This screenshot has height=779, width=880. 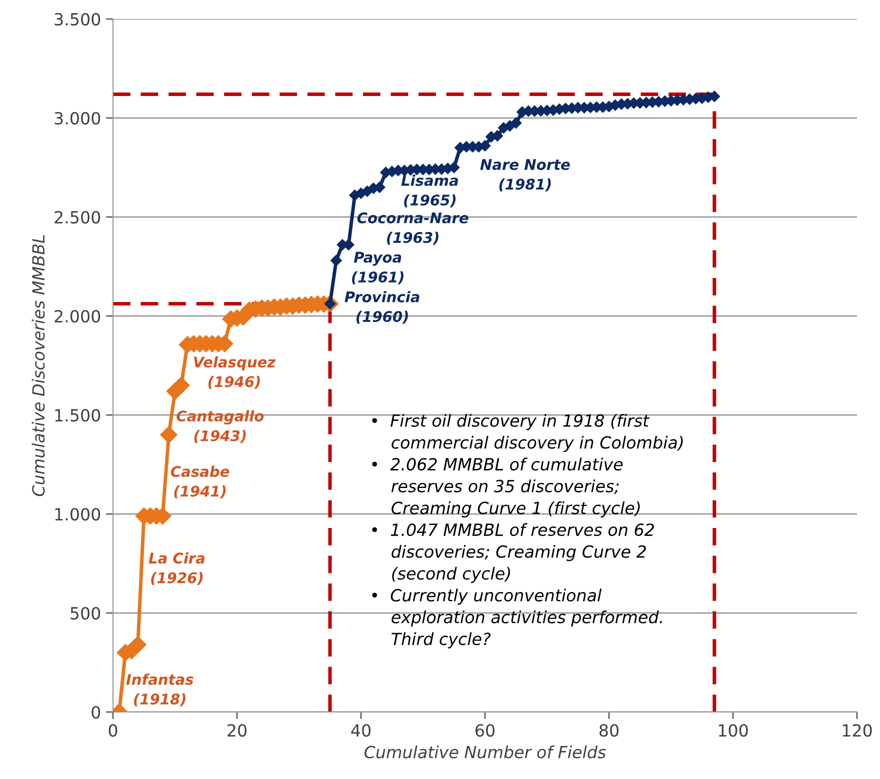 What do you see at coordinates (237, 730) in the screenshot?
I see `x-tick-label: 20` at bounding box center [237, 730].